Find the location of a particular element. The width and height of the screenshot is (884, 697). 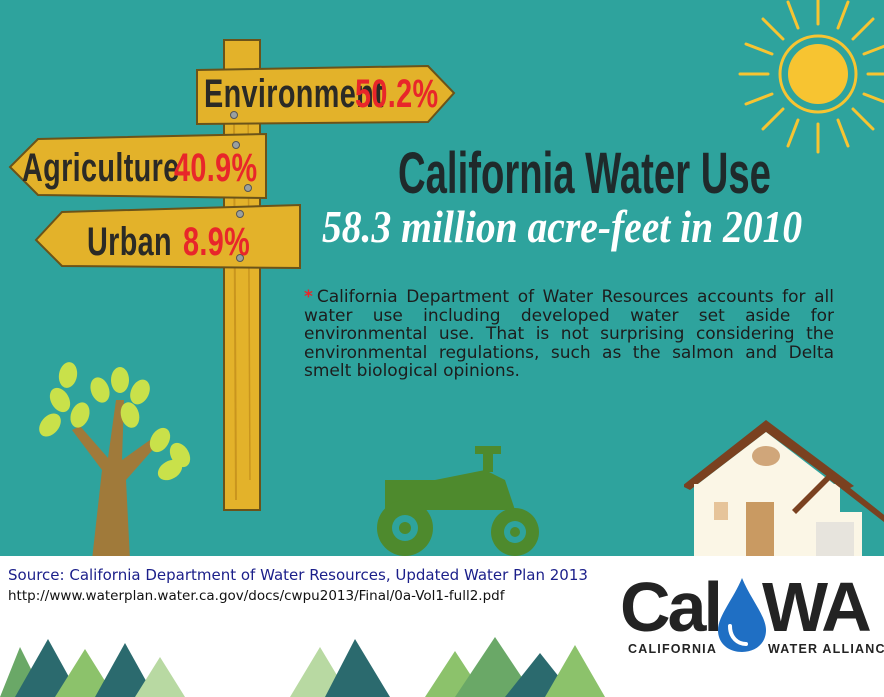

sign-environment-value: 50.2% is located at coordinates (397, 94).